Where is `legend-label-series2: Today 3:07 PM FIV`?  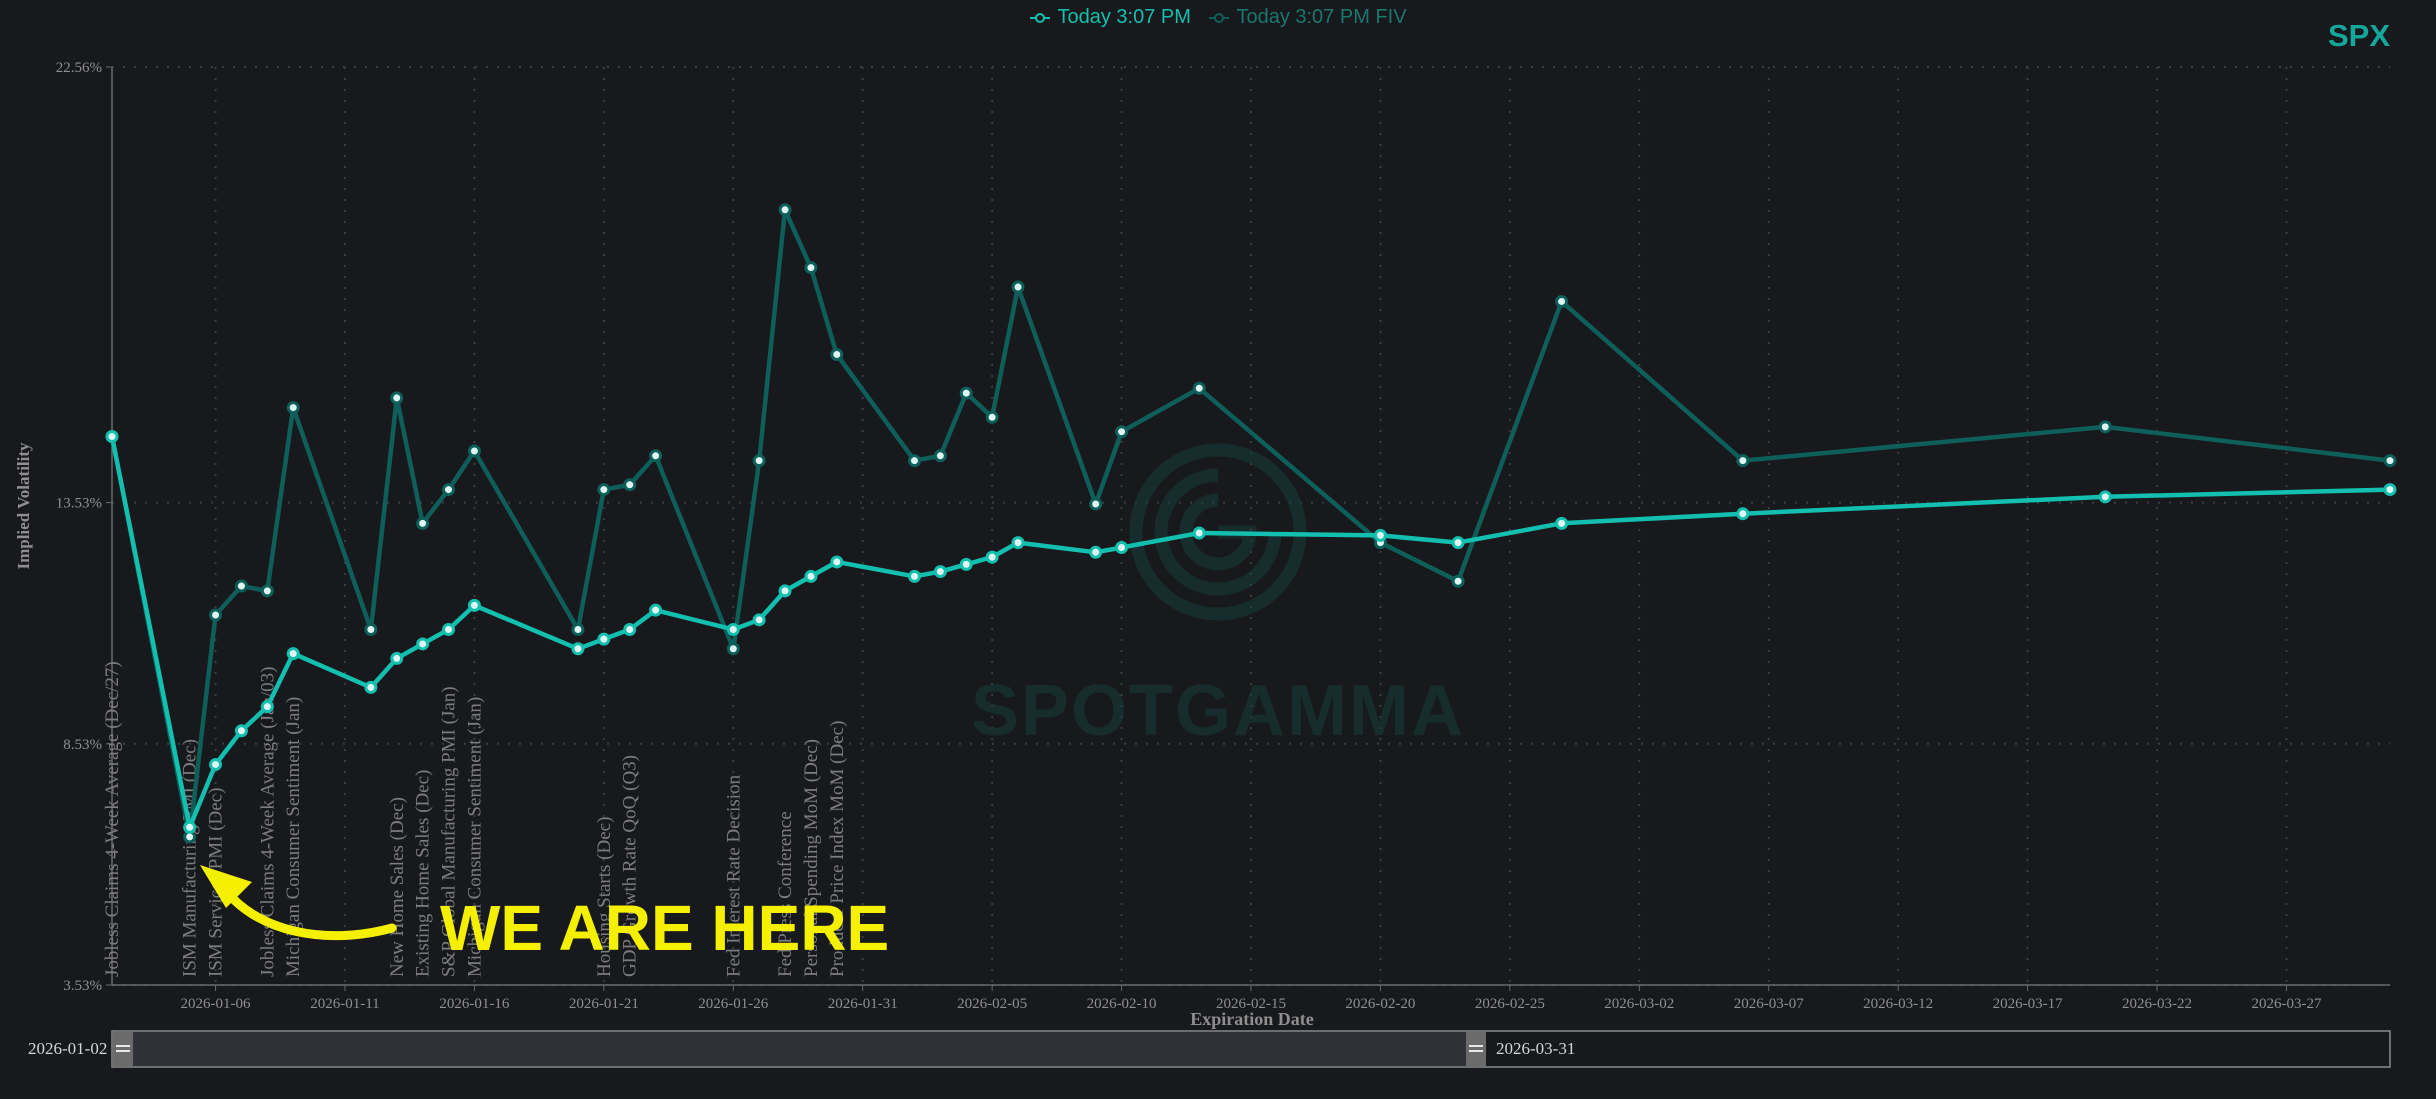
legend-label-series2: Today 3:07 PM FIV is located at coordinates (1321, 17).